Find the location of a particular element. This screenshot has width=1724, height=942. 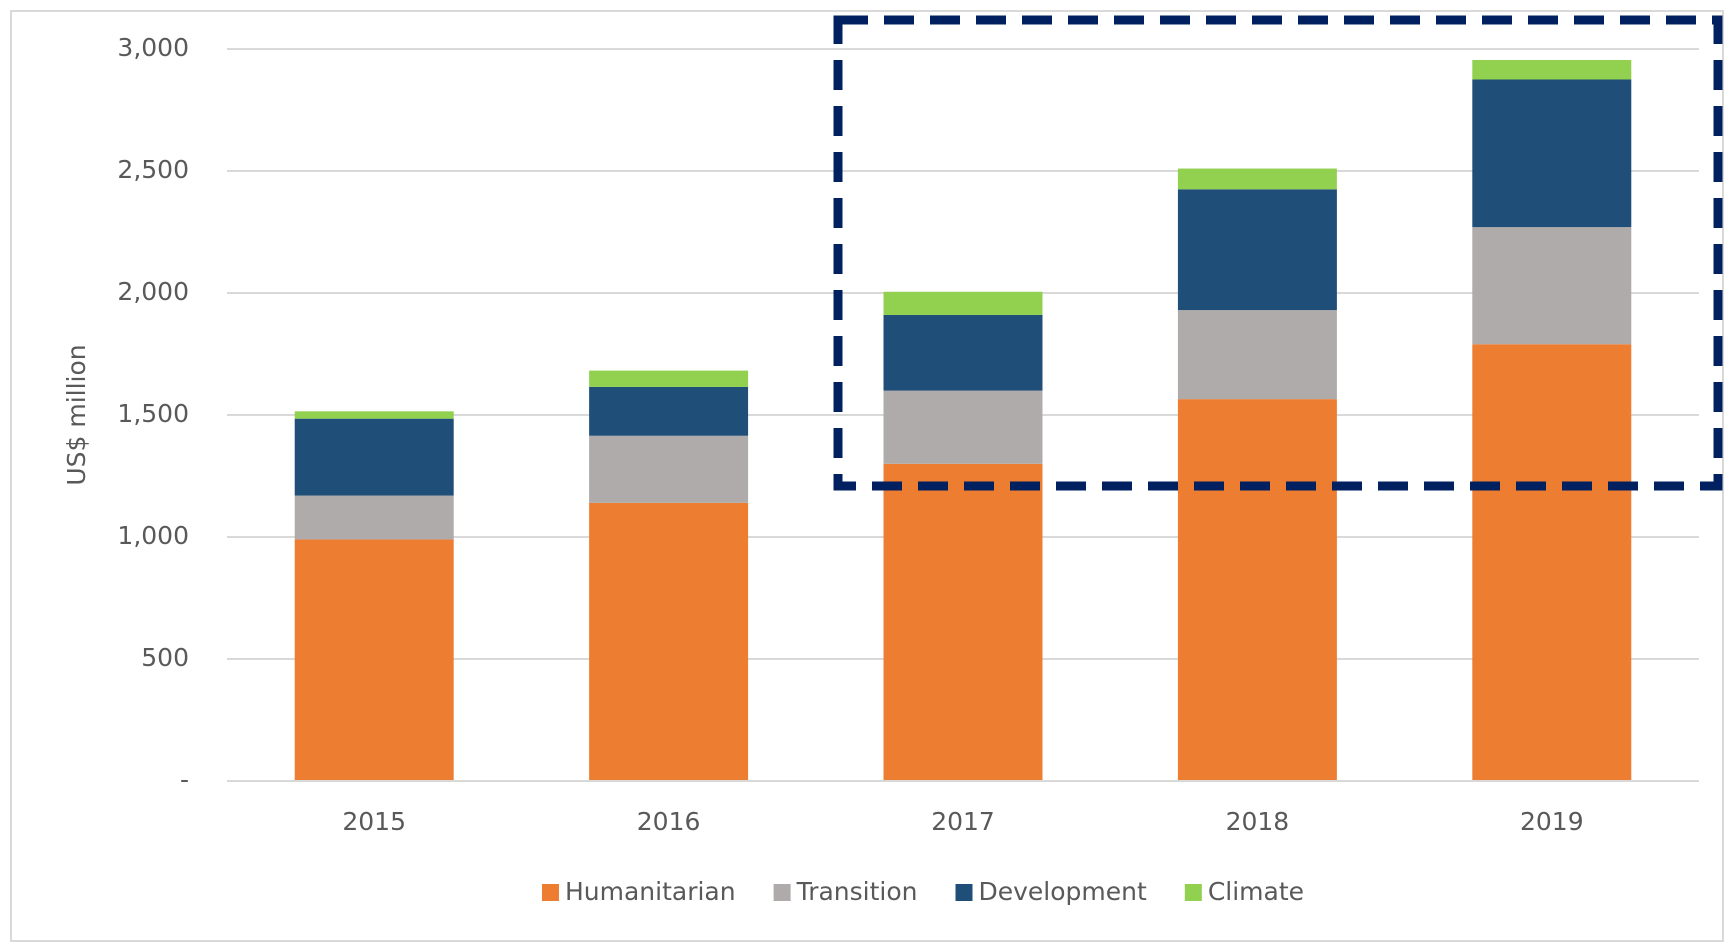

legend-item: Climate is located at coordinates (1244, 891).